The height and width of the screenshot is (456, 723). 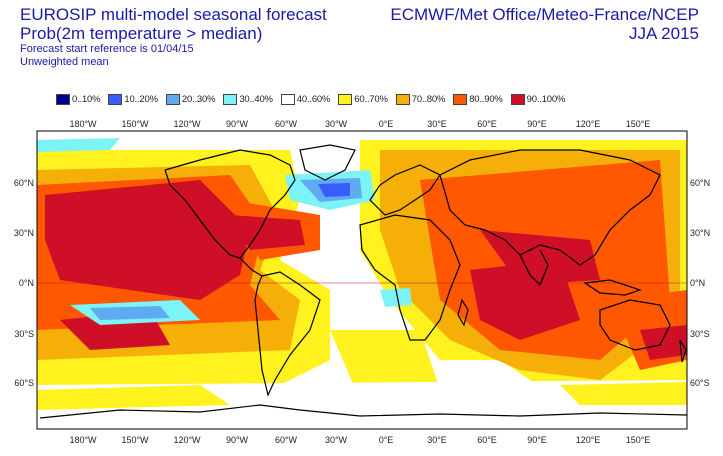 What do you see at coordinates (267, 232) in the screenshot?
I see `field-darkred-atlantic` at bounding box center [267, 232].